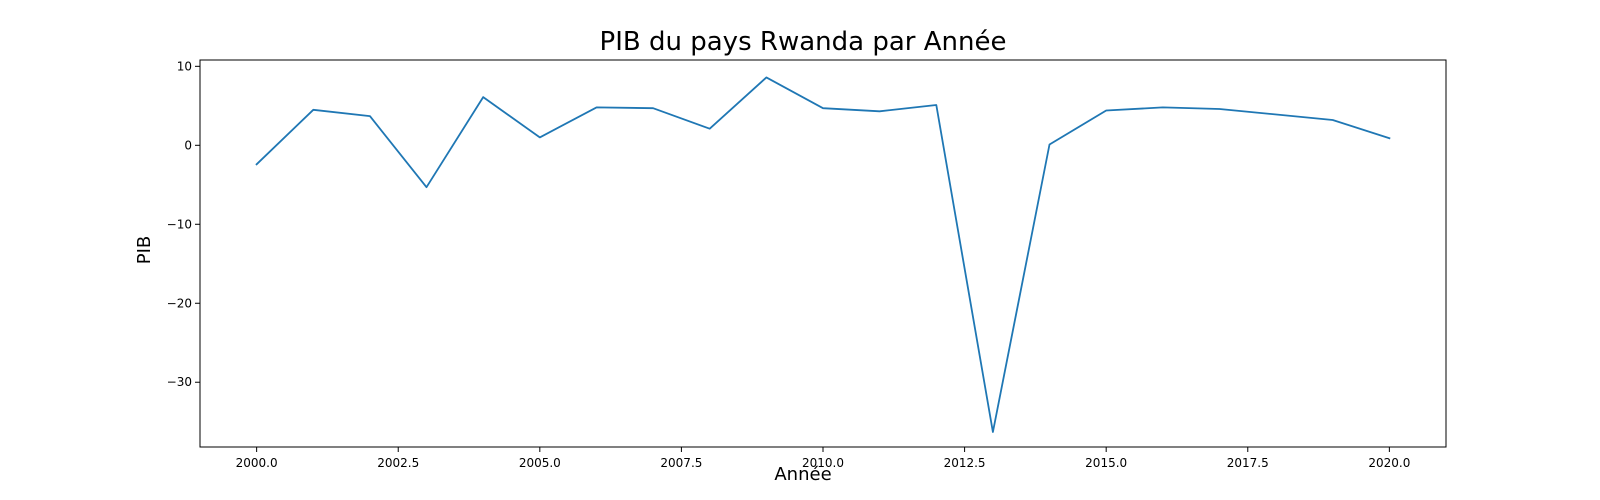  Describe the element at coordinates (802, 474) in the screenshot. I see `x-axis-title: Année` at that location.